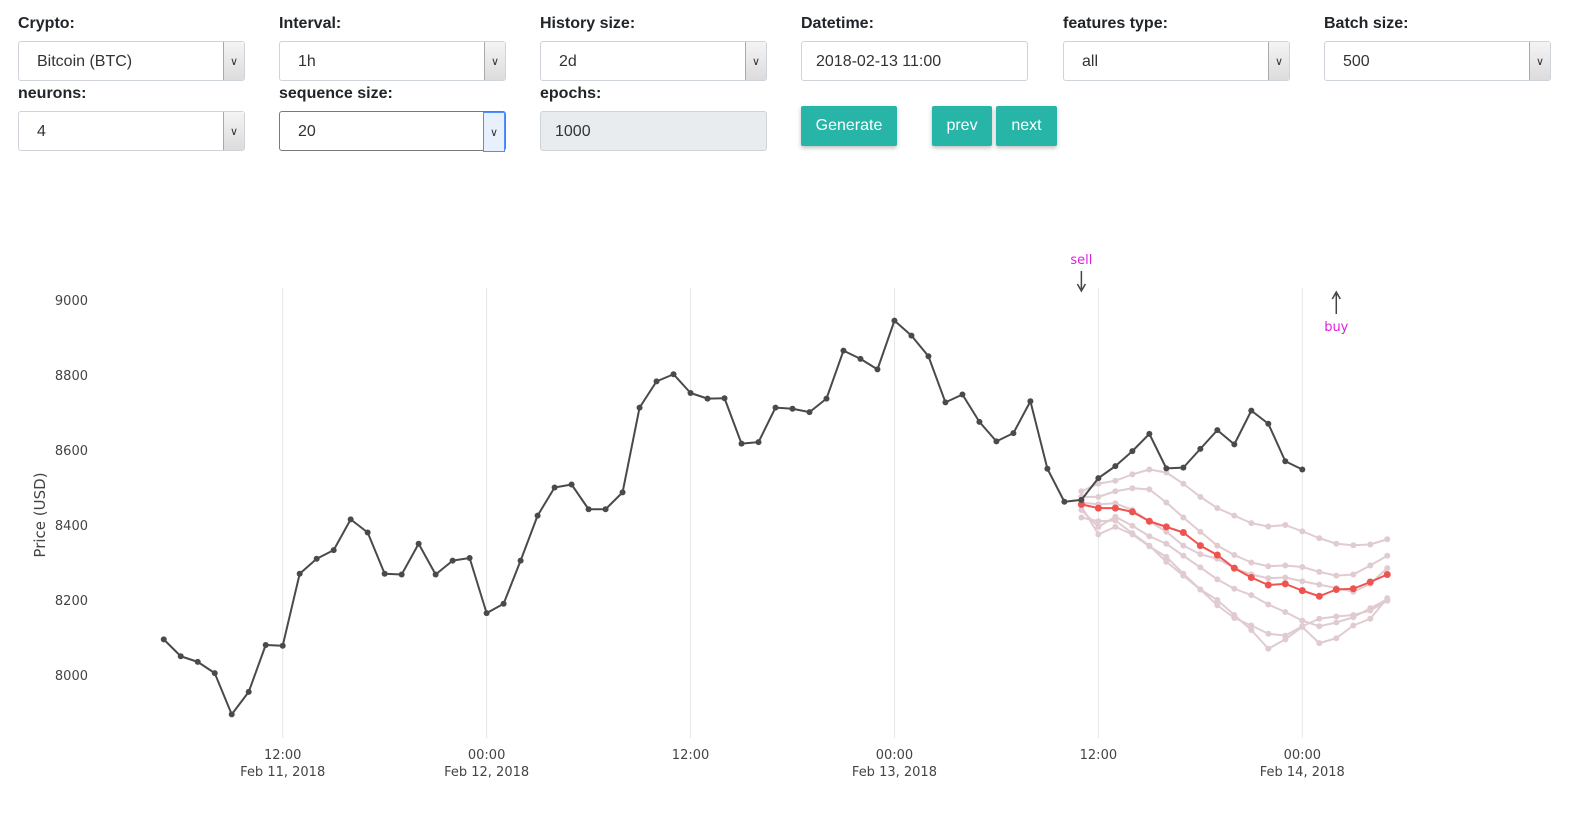 This screenshot has width=1593, height=817. I want to click on epochs-control: epochs: 1000, so click(653, 116).